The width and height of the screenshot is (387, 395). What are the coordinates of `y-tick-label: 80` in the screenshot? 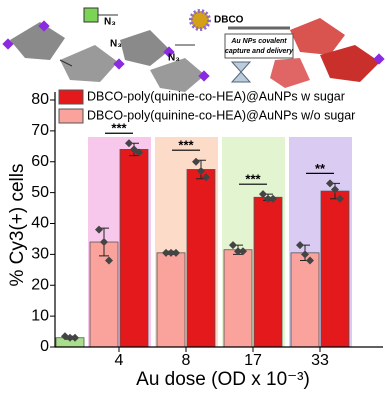 It's located at (40, 99).